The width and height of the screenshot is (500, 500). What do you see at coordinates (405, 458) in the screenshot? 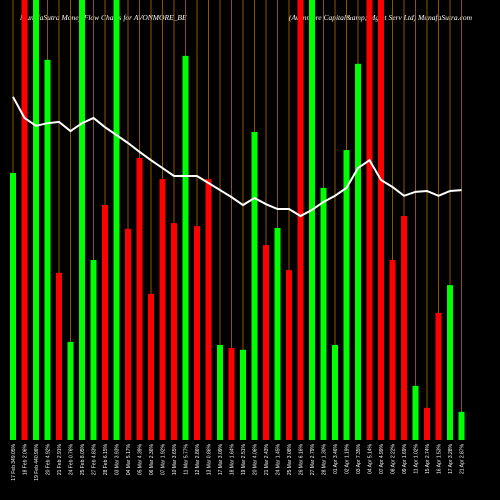
I see `x-tick-label: 09 Apr 1.69%` at bounding box center [405, 458].